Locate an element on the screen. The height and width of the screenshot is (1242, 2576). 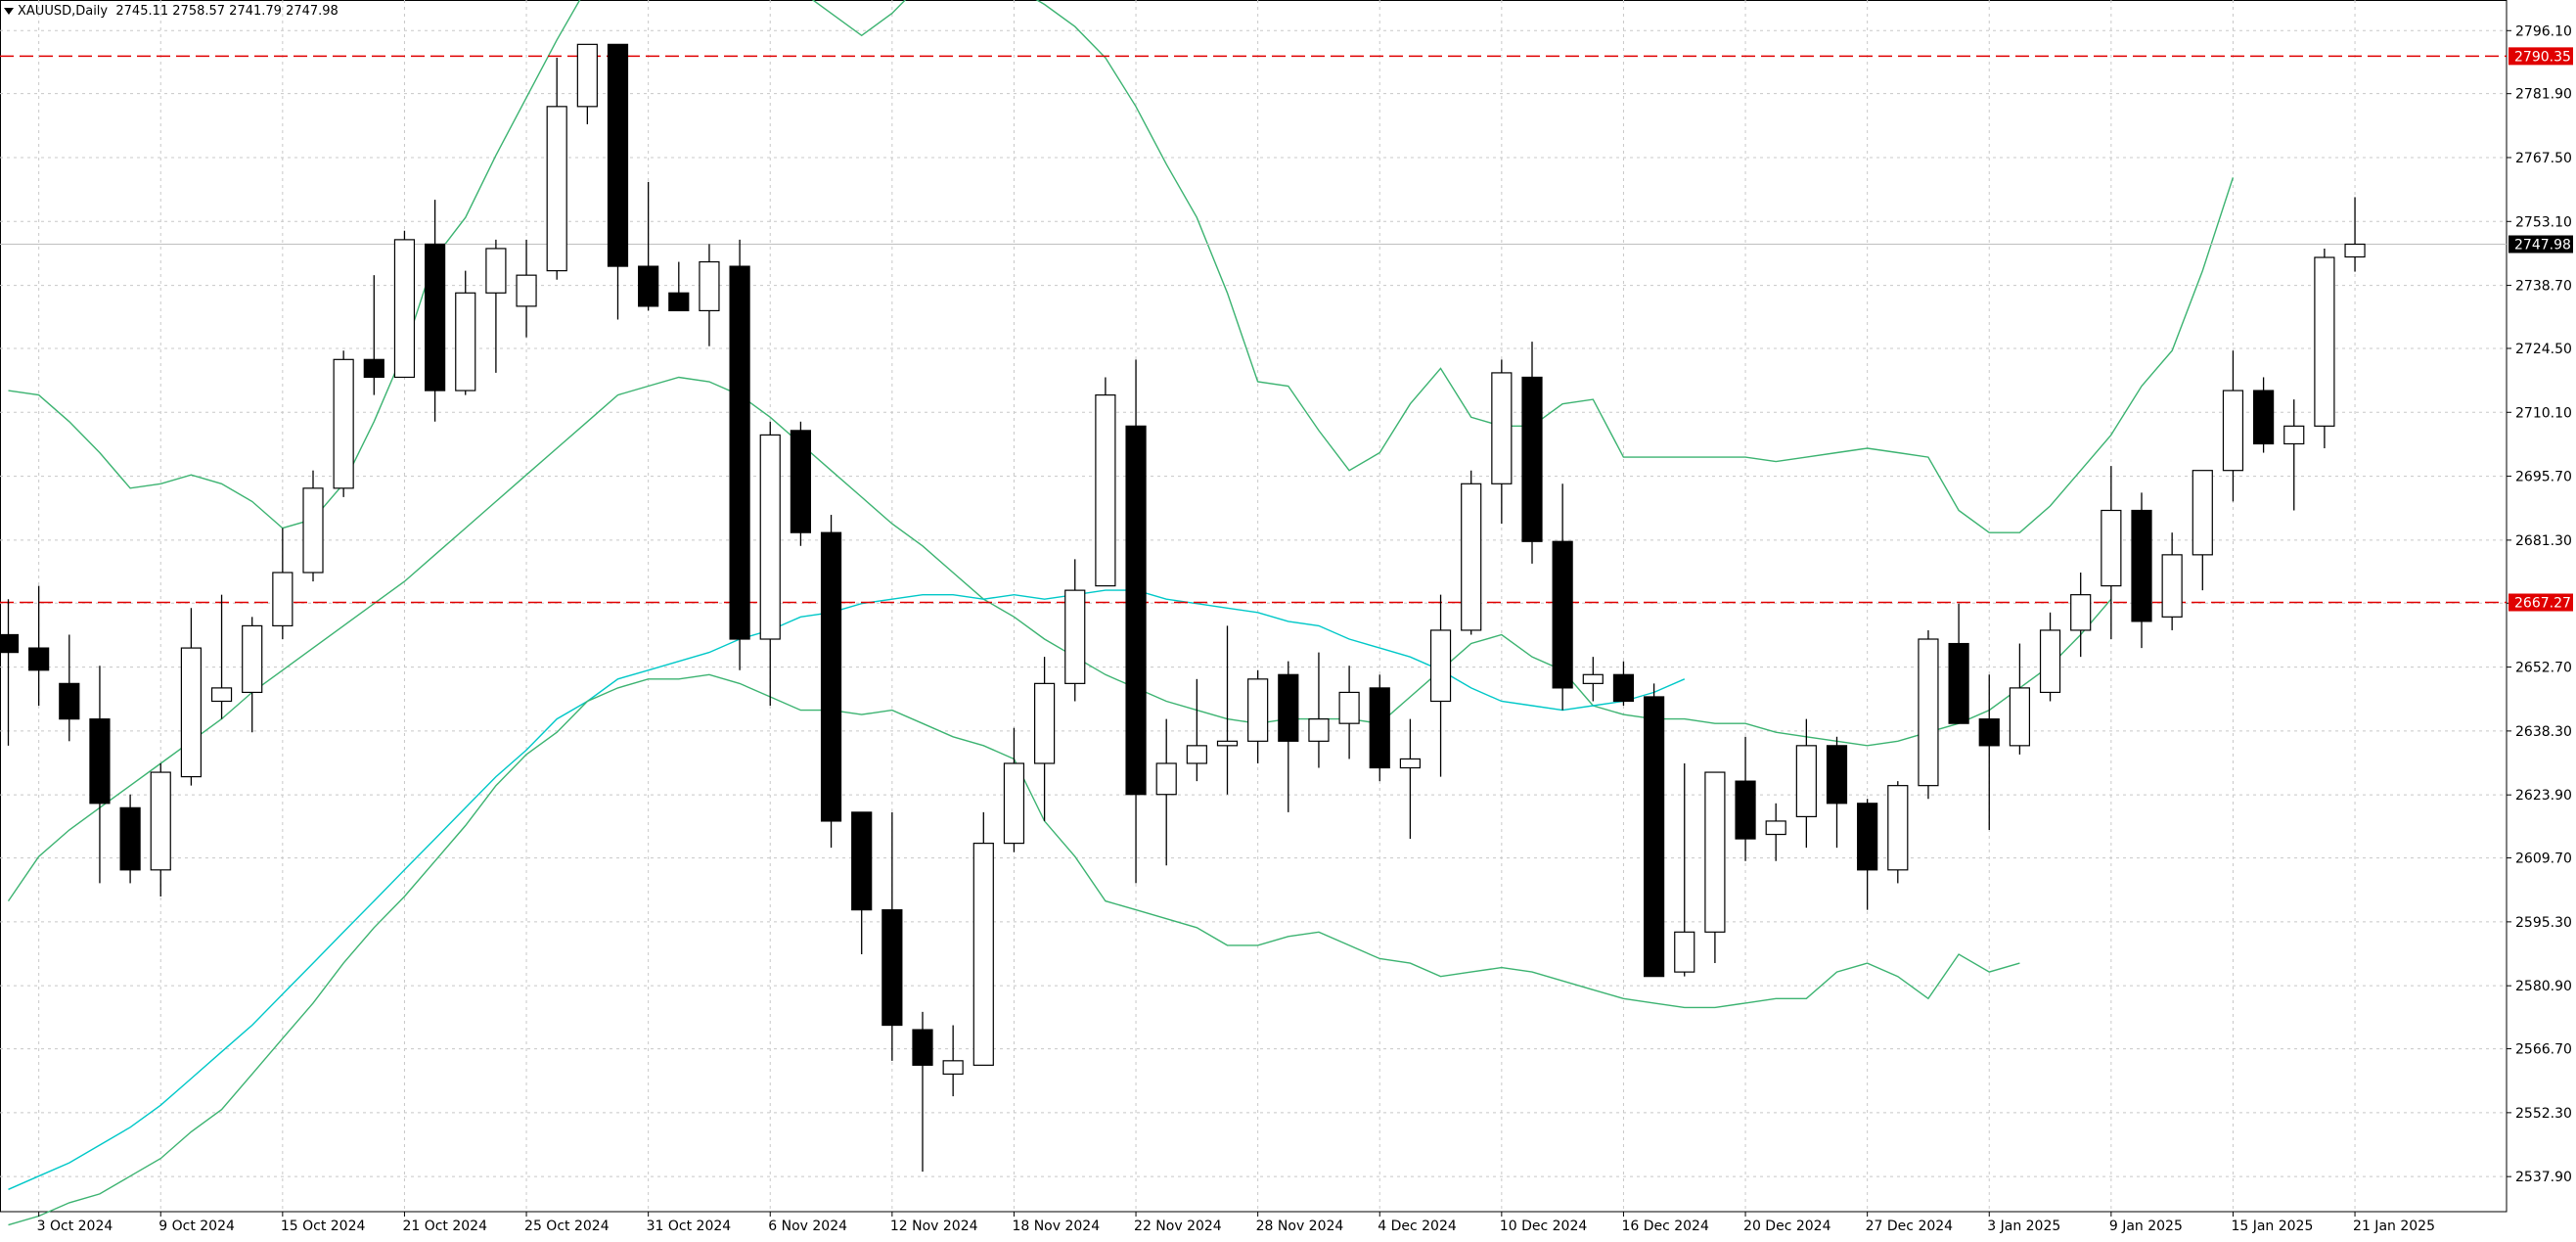
date-tick-label: 18 Nov 2024 is located at coordinates (1056, 1226).